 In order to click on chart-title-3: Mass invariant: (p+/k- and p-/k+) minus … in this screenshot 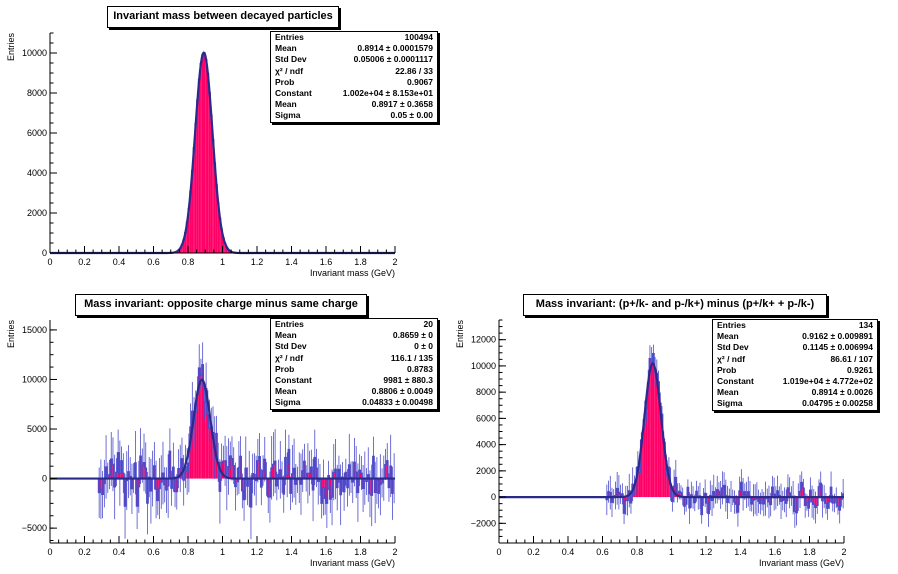, I will do `click(675, 305)`.